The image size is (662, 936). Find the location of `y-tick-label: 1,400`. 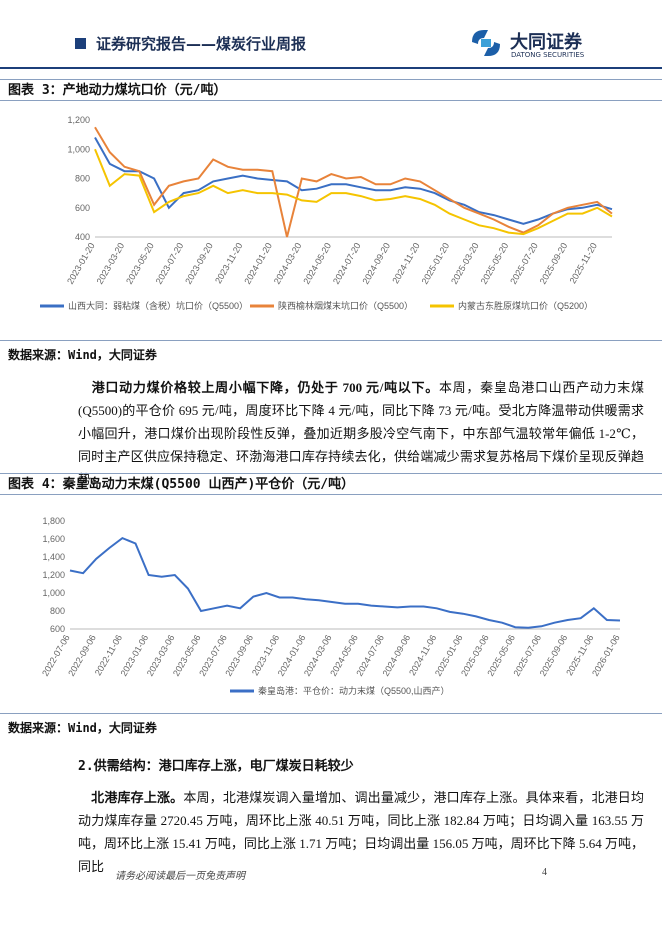

y-tick-label: 1,400 is located at coordinates (53, 557).